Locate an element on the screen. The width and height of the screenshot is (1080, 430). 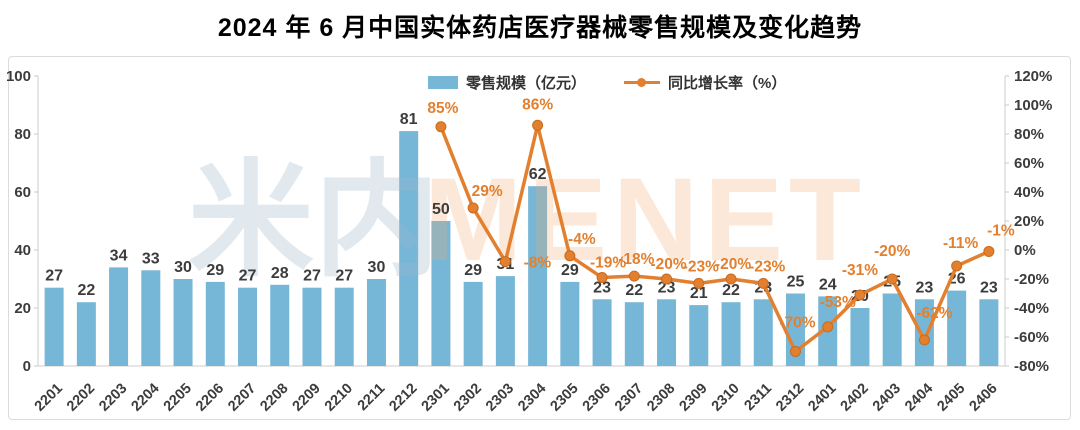
x-label-2212: 2212 is located at coordinates (403, 398).